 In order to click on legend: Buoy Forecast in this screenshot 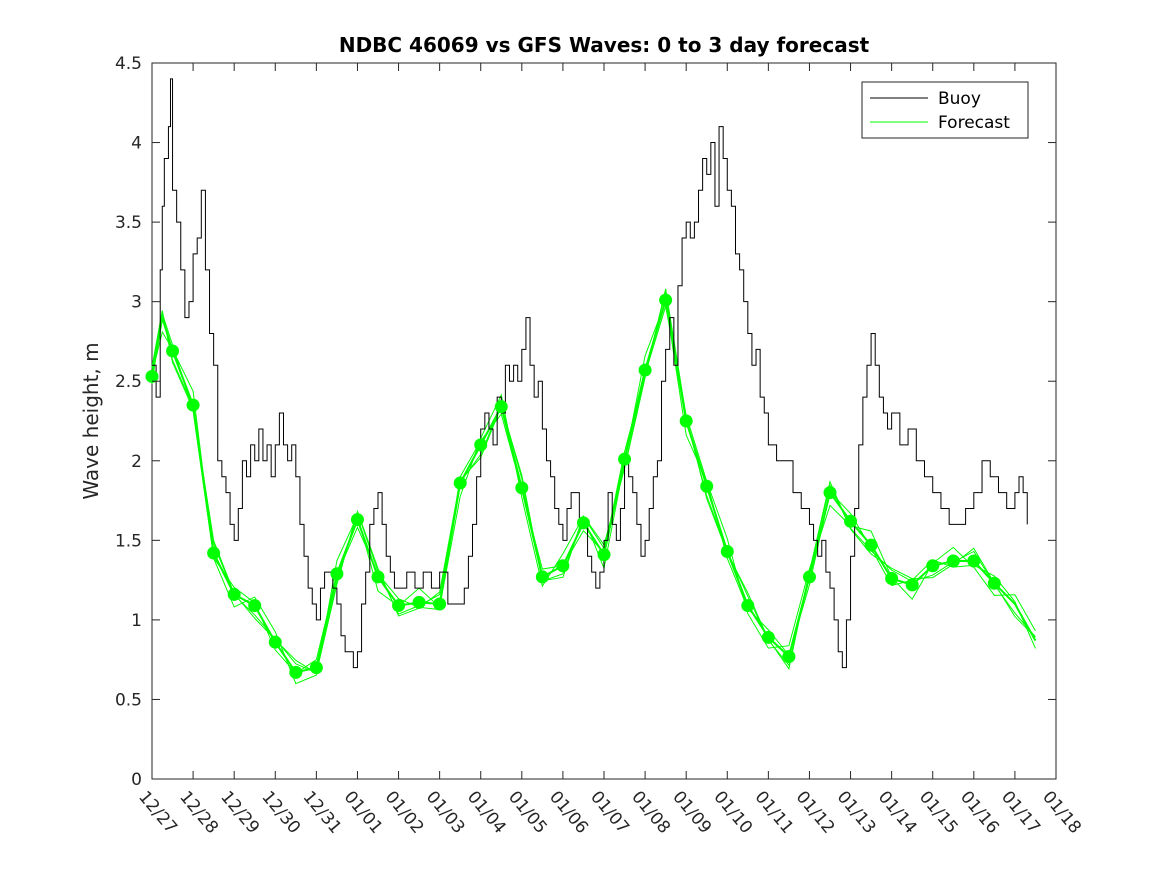, I will do `click(945, 110)`.